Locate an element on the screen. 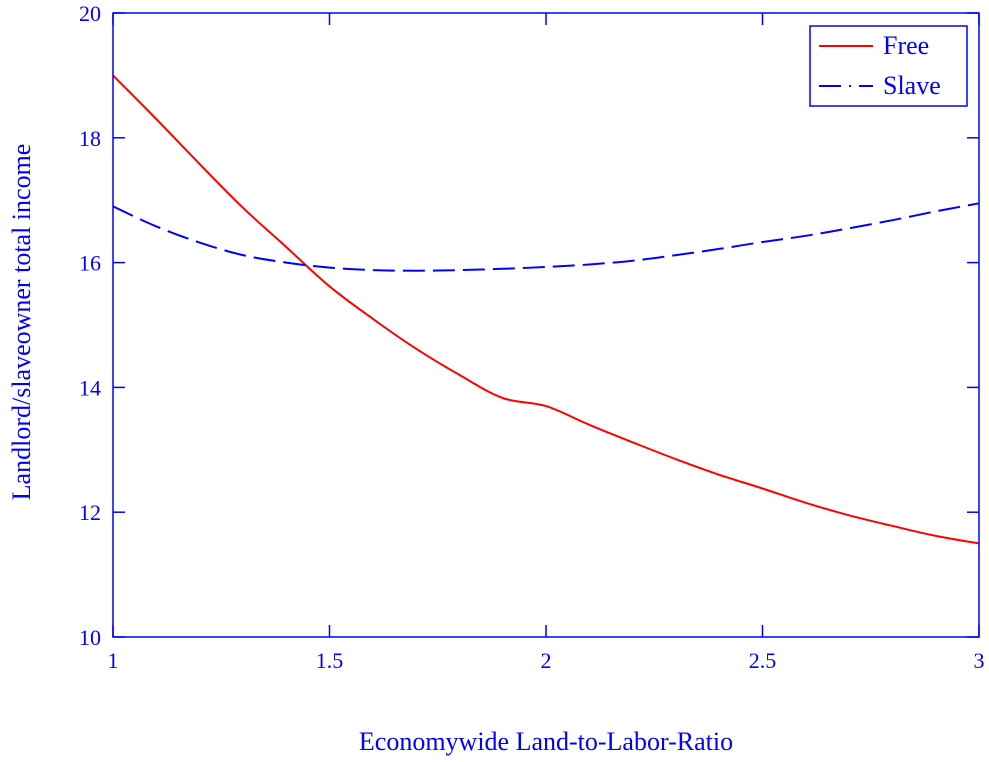 The width and height of the screenshot is (989, 762). x-axis-title: Economywide Land-to-Labor-Ratio is located at coordinates (546, 741).